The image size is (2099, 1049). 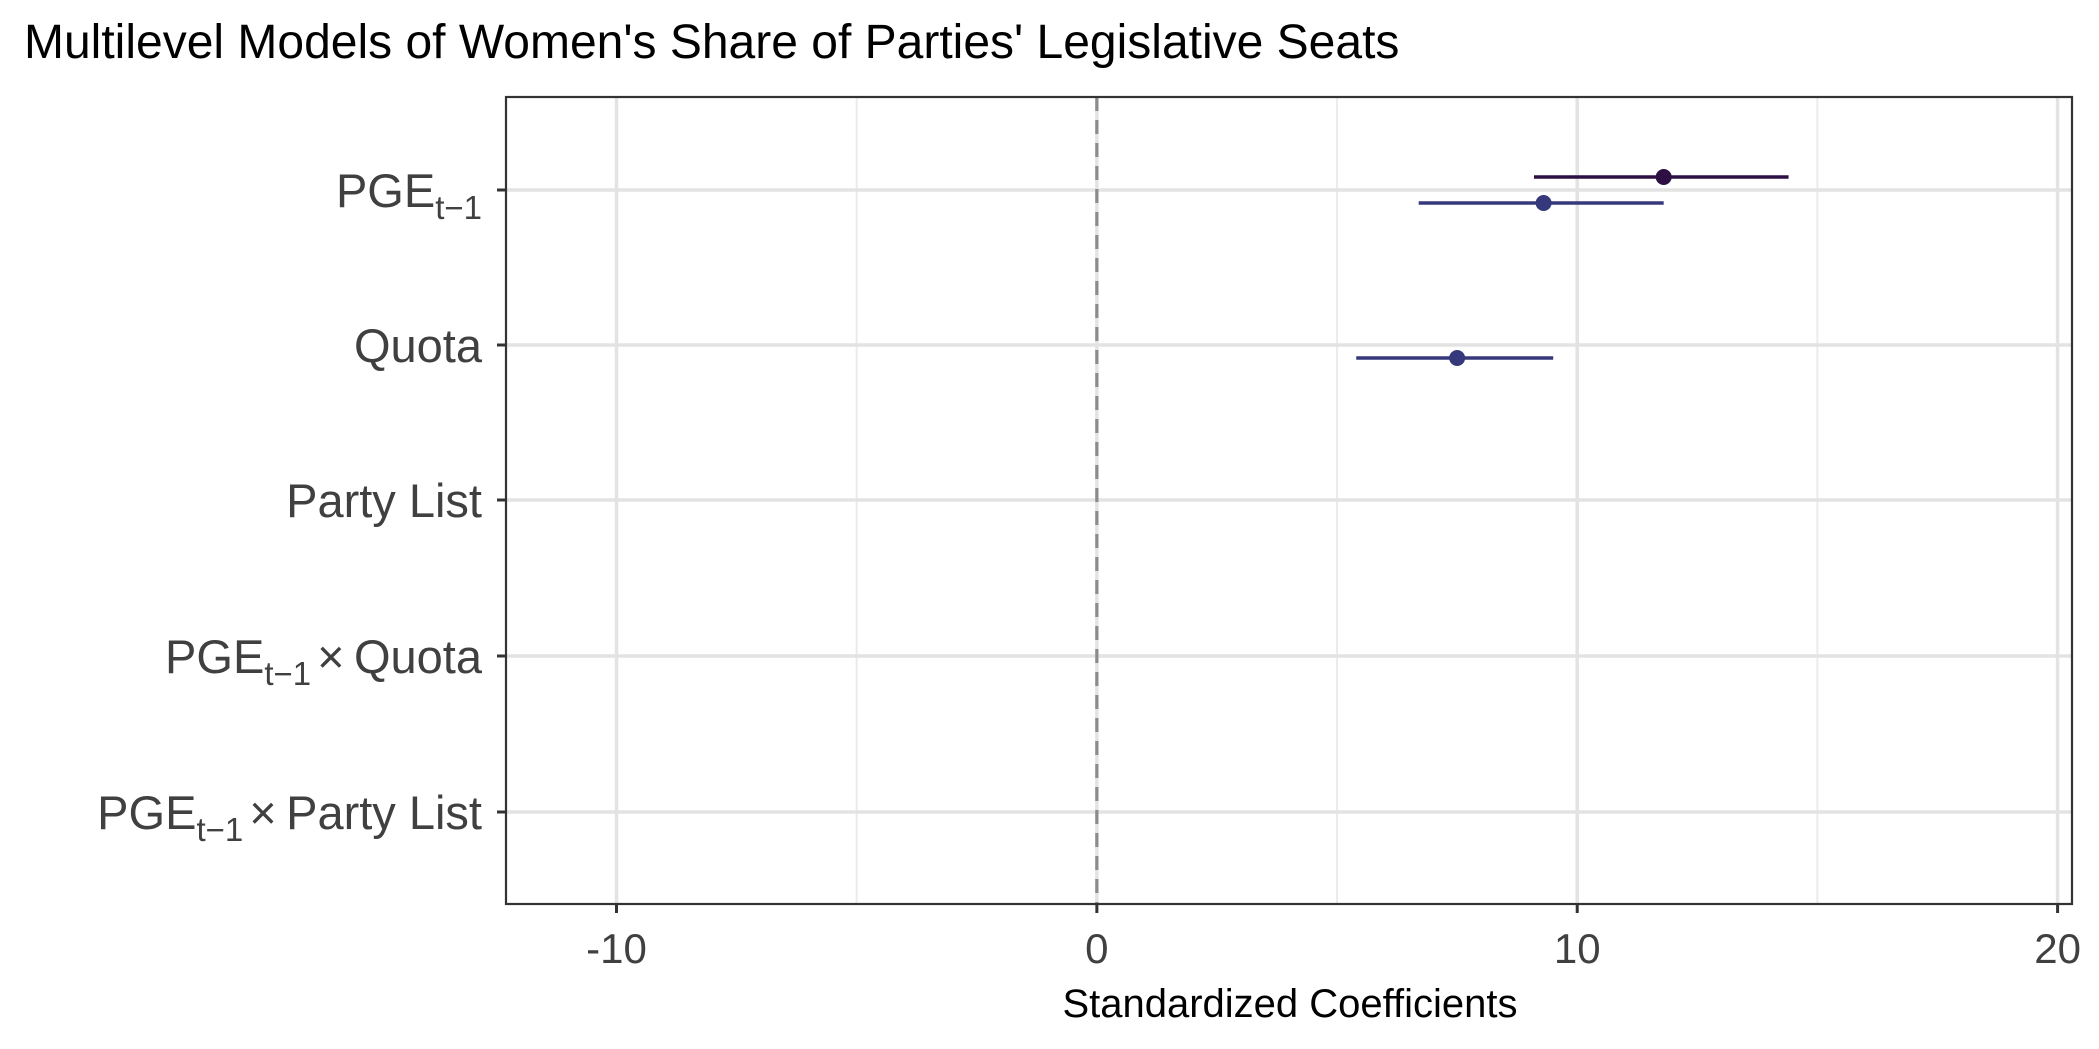 What do you see at coordinates (2057, 948) in the screenshot?
I see `x-tick-label: 20` at bounding box center [2057, 948].